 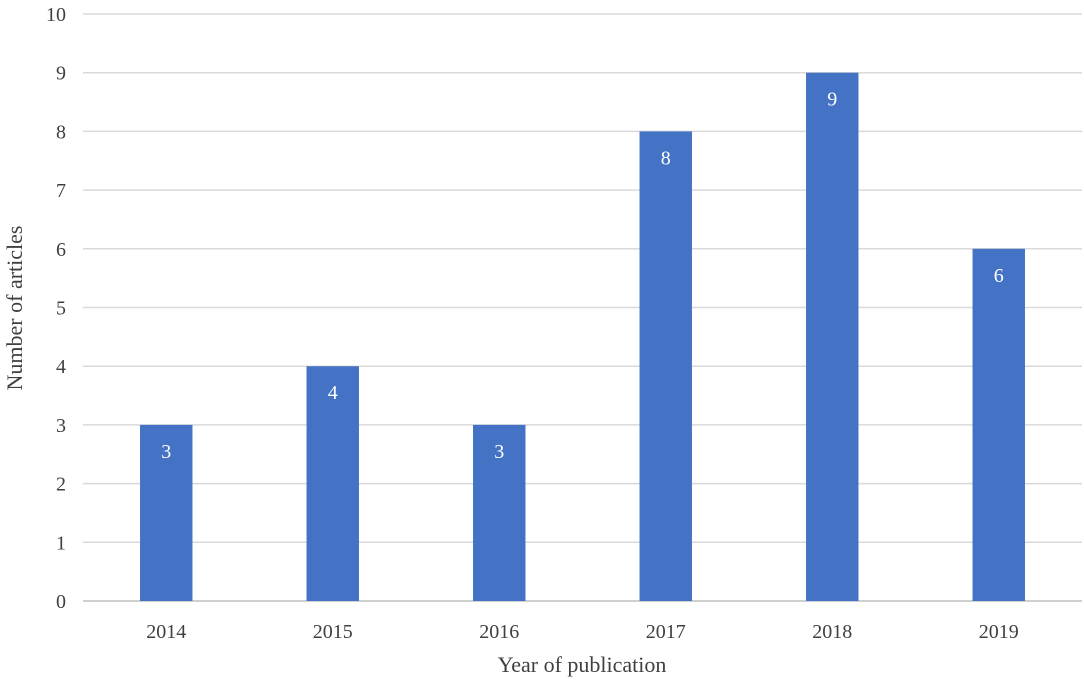 What do you see at coordinates (999, 632) in the screenshot?
I see `x-tick-label-2019: 2019` at bounding box center [999, 632].